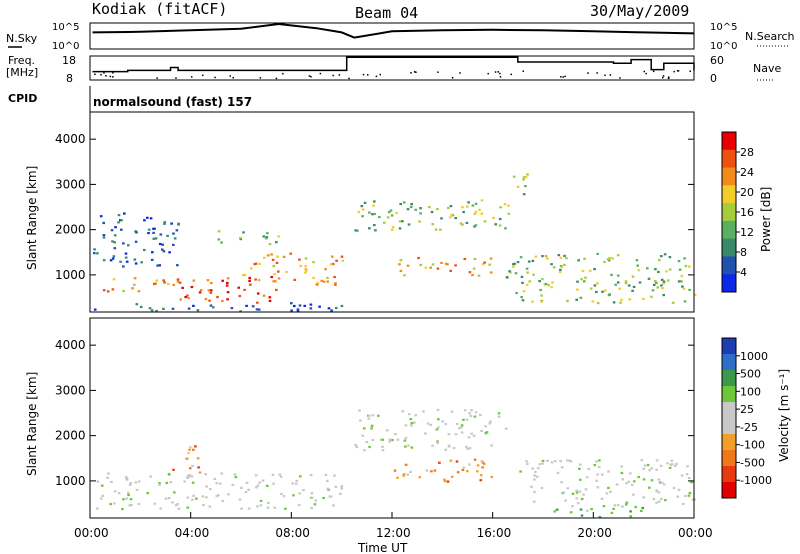 This screenshot has width=800, height=554. I want to click on velocity-colorbar-tick-label: 1000, so click(754, 356).